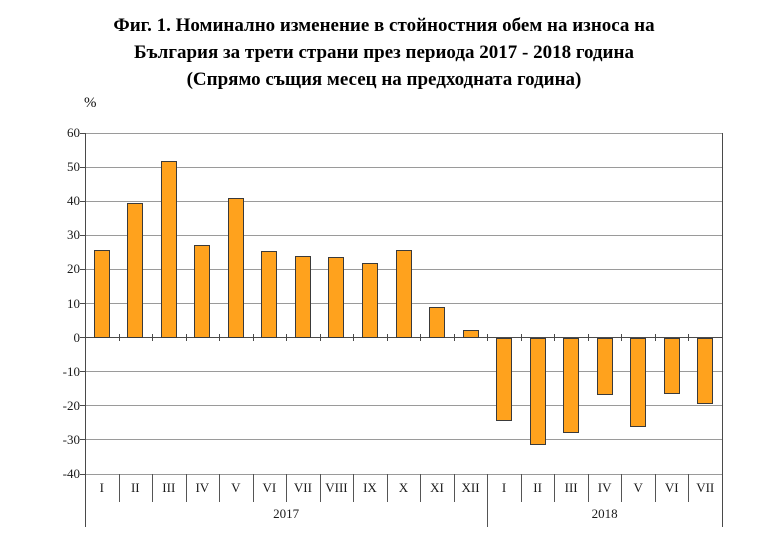 Image resolution: width=768 pixels, height=549 pixels. What do you see at coordinates (403, 294) in the screenshot?
I see `bar-2017-X` at bounding box center [403, 294].